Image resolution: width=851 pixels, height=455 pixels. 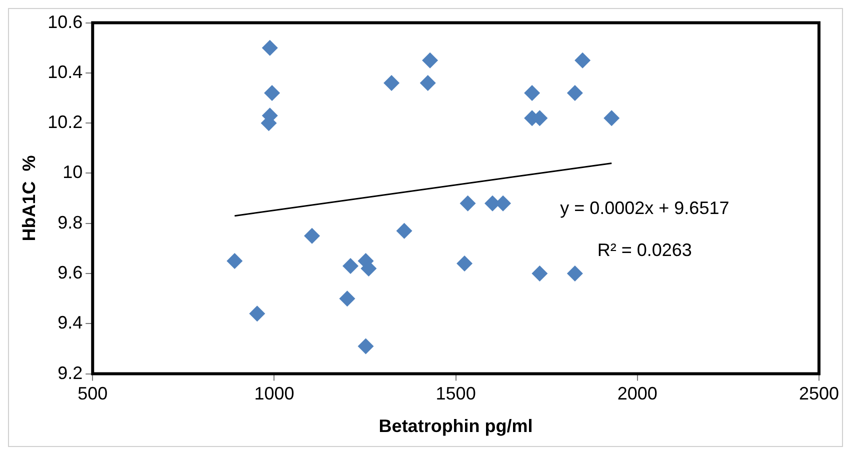 What do you see at coordinates (65, 22) in the screenshot?
I see `y-tick-label: 10.6` at bounding box center [65, 22].